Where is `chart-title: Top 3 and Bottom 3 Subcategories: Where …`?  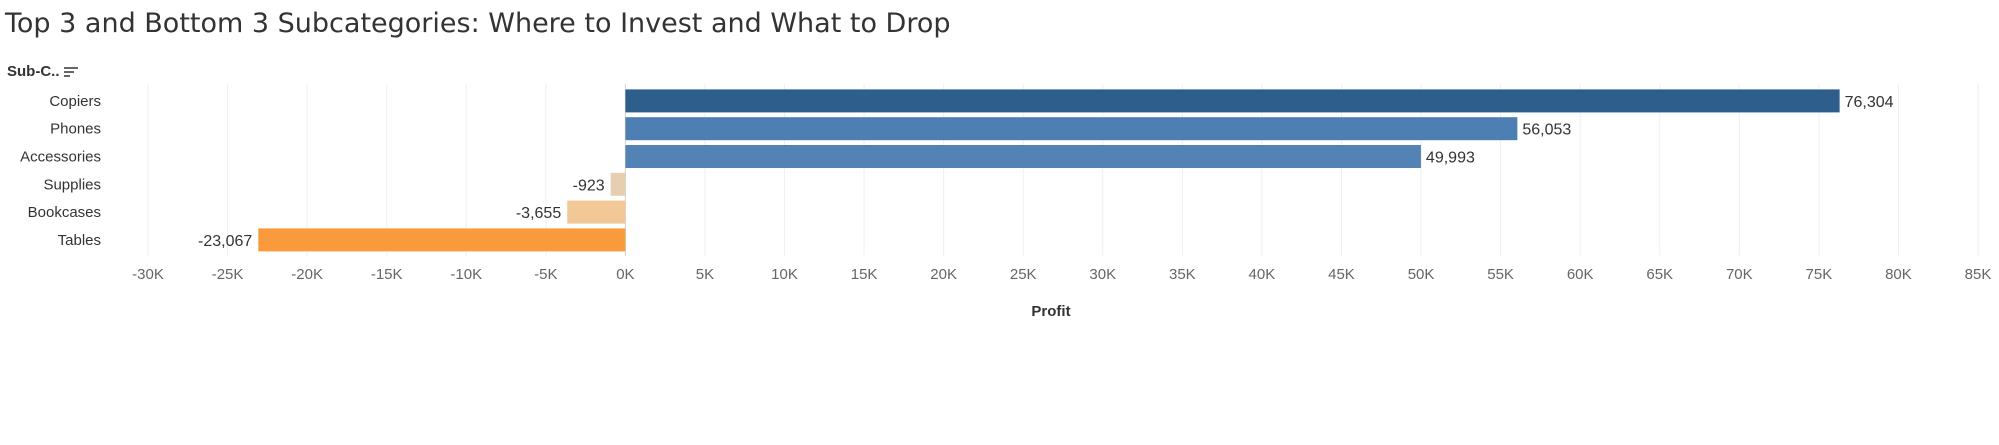
chart-title: Top 3 and Bottom 3 Subcategories: Where … is located at coordinates (478, 23).